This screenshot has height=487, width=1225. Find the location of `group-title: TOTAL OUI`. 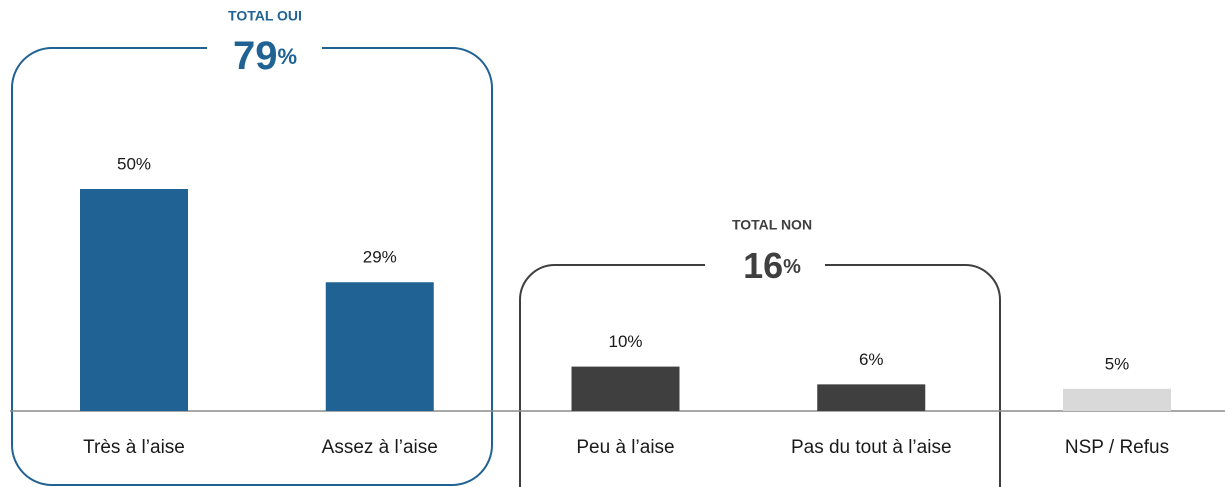

group-title: TOTAL OUI is located at coordinates (265, 16).